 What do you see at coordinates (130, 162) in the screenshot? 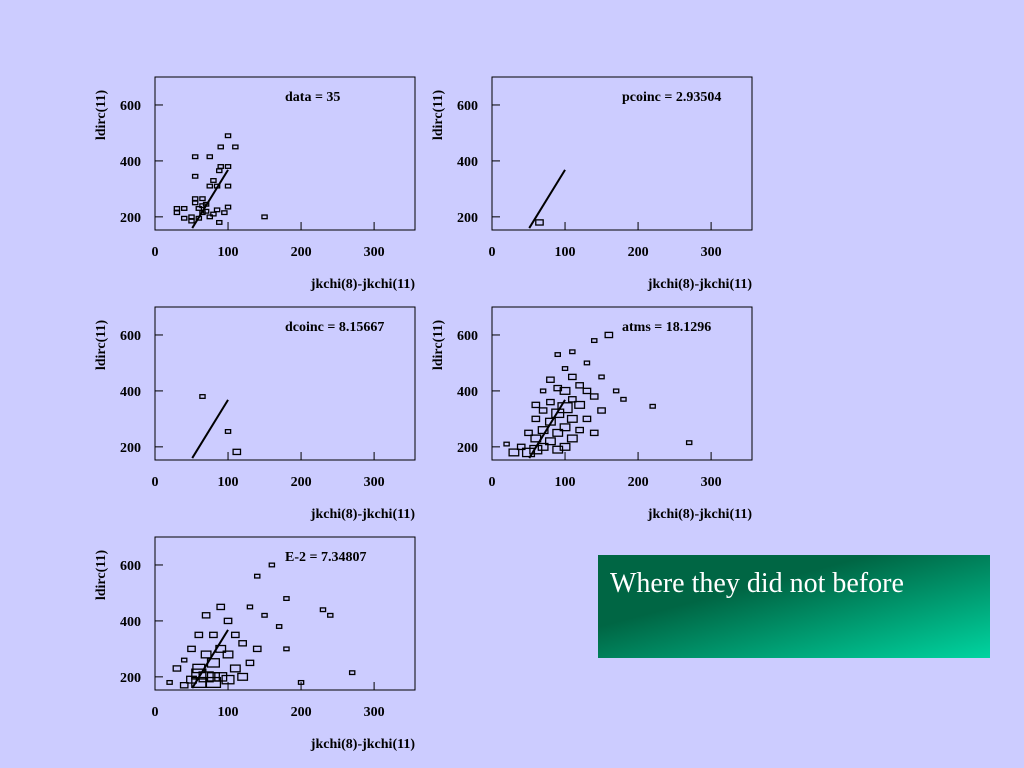
I see `y-tick-label: 400` at bounding box center [130, 162].